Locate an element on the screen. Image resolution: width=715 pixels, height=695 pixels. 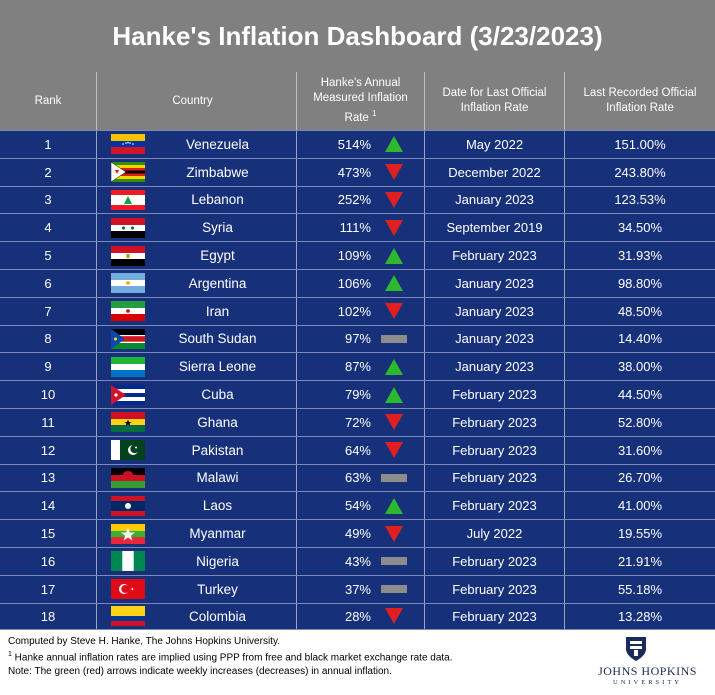
official-date-cell: May 2022 is located at coordinates (495, 144).